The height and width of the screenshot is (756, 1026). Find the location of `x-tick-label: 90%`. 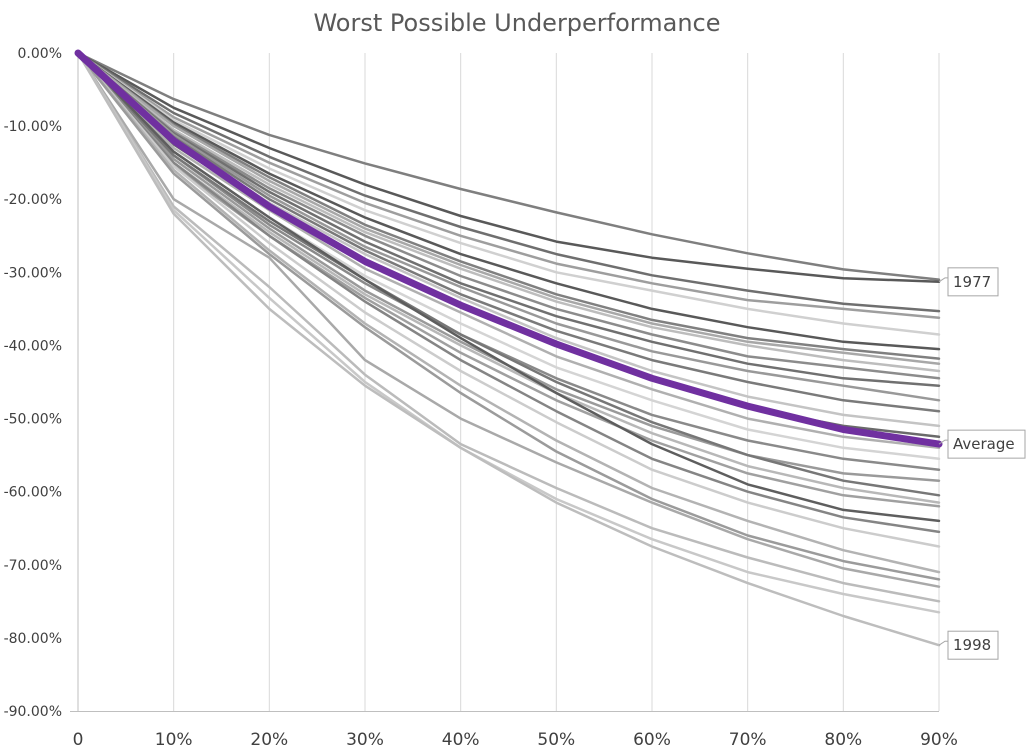

x-tick-label: 90% is located at coordinates (939, 740).